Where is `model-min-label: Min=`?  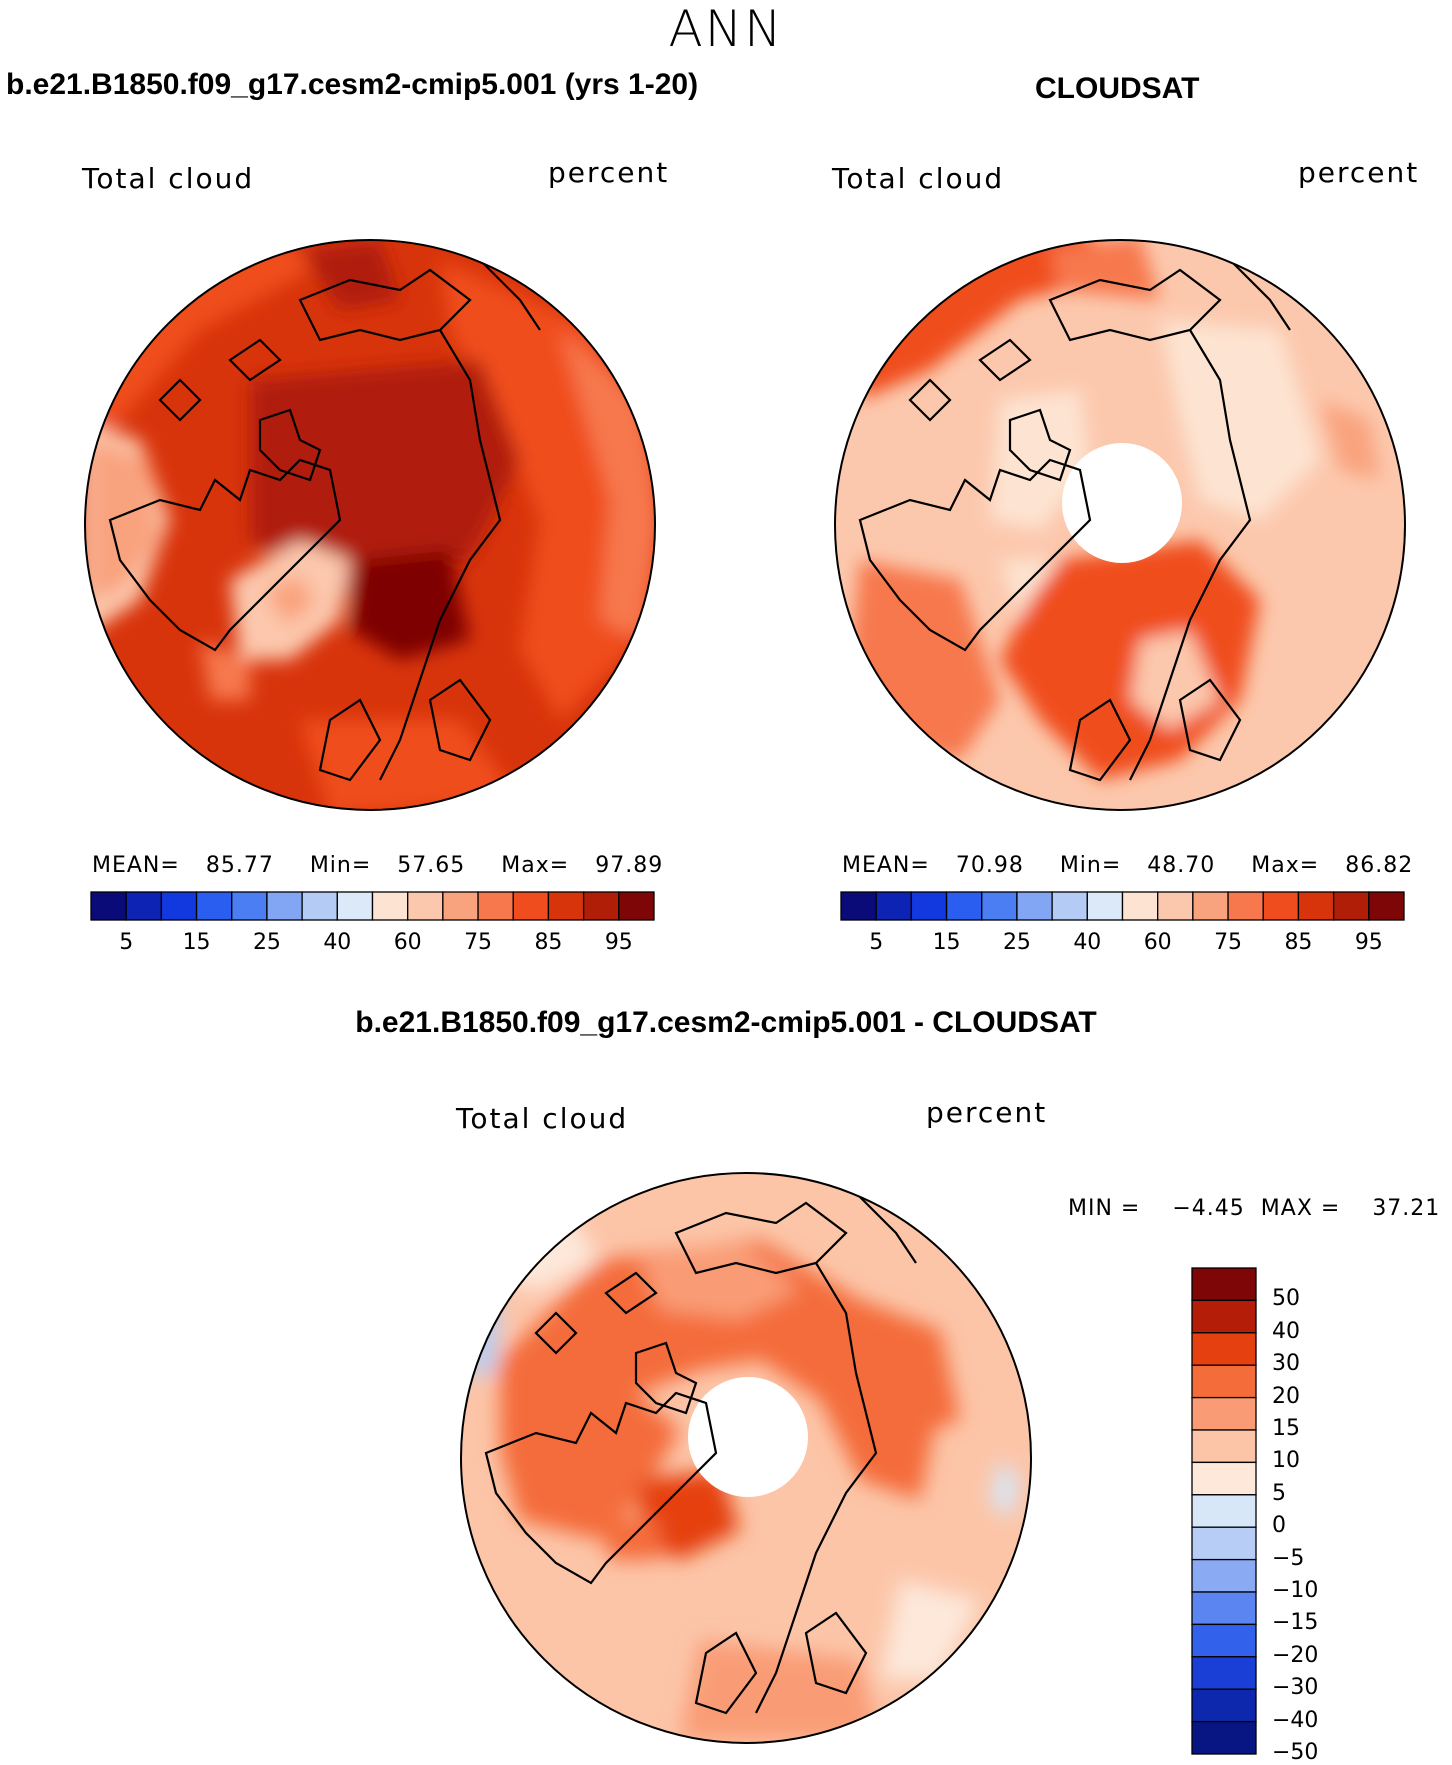 model-min-label: Min= is located at coordinates (340, 865).